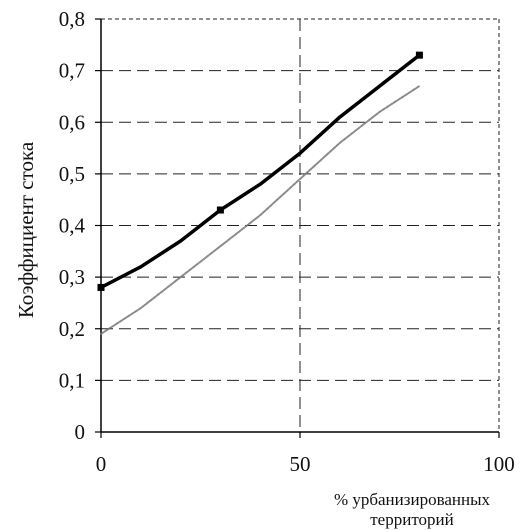  What do you see at coordinates (411, 519) in the screenshot?
I see `x-axis-title-line-2: территорий` at bounding box center [411, 519].